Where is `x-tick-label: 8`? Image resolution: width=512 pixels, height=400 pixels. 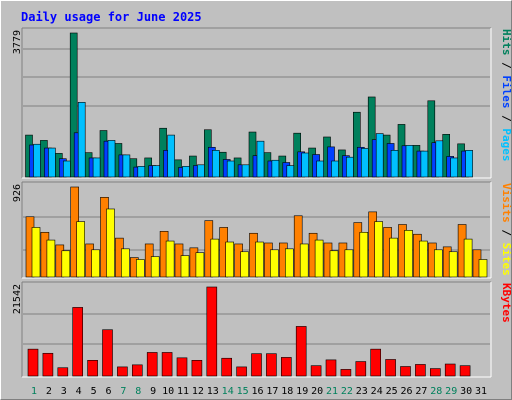 x-tick-label: 8 is located at coordinates (138, 391).